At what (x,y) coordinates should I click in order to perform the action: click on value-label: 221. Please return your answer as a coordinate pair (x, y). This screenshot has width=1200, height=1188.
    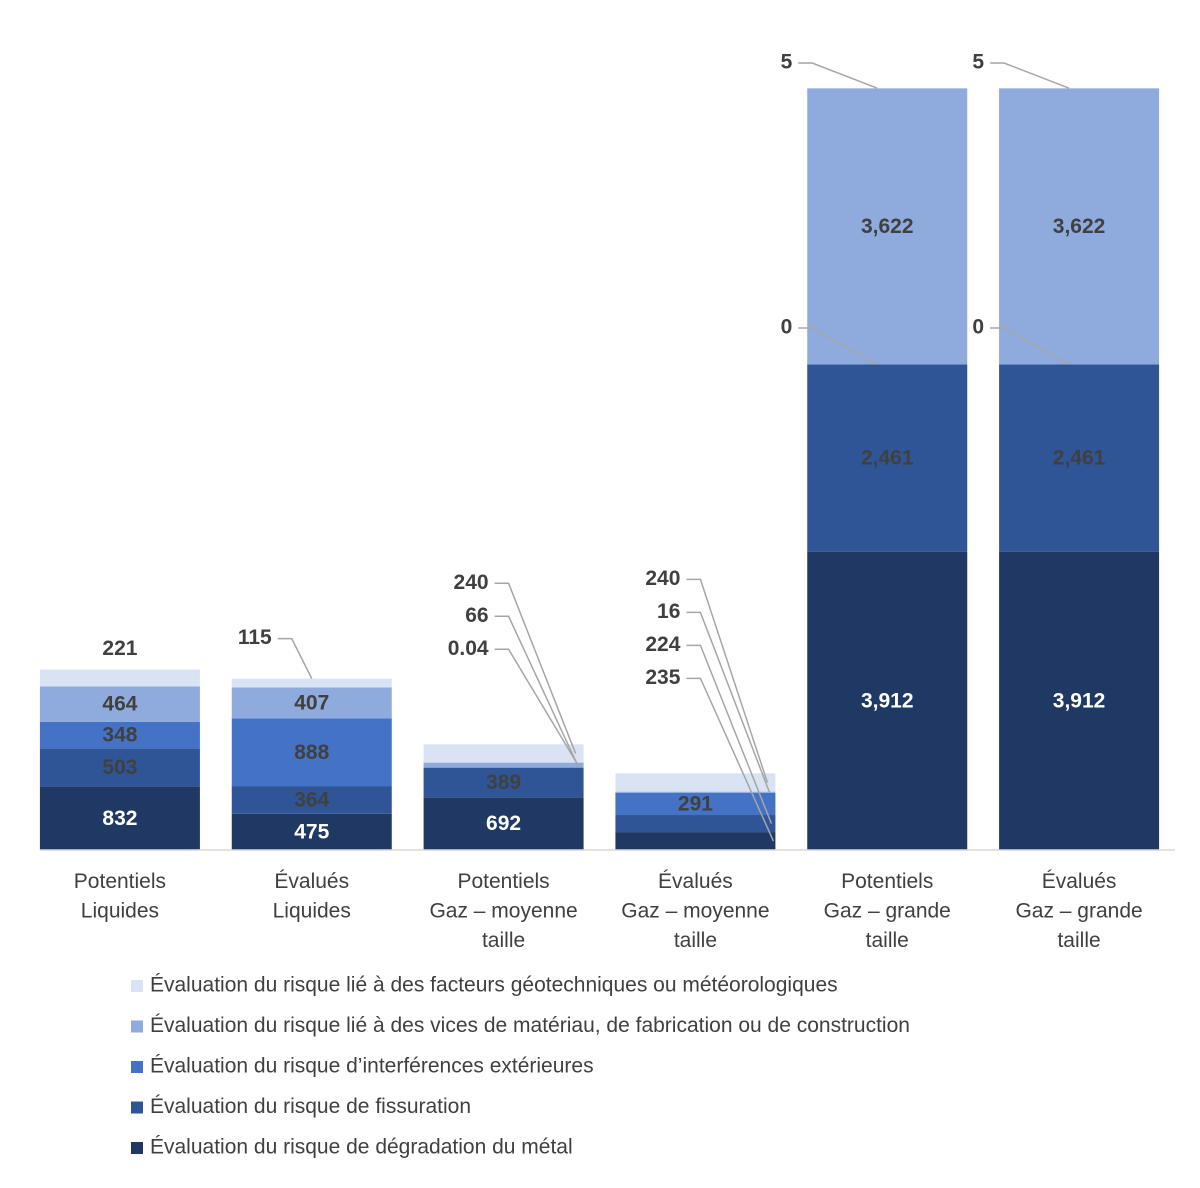
    Looking at the image, I should click on (119, 648).